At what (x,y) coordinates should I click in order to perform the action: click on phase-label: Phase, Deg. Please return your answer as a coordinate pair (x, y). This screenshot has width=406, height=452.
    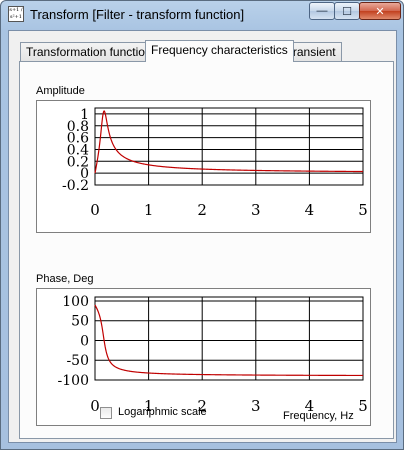
    Looking at the image, I should click on (65, 279).